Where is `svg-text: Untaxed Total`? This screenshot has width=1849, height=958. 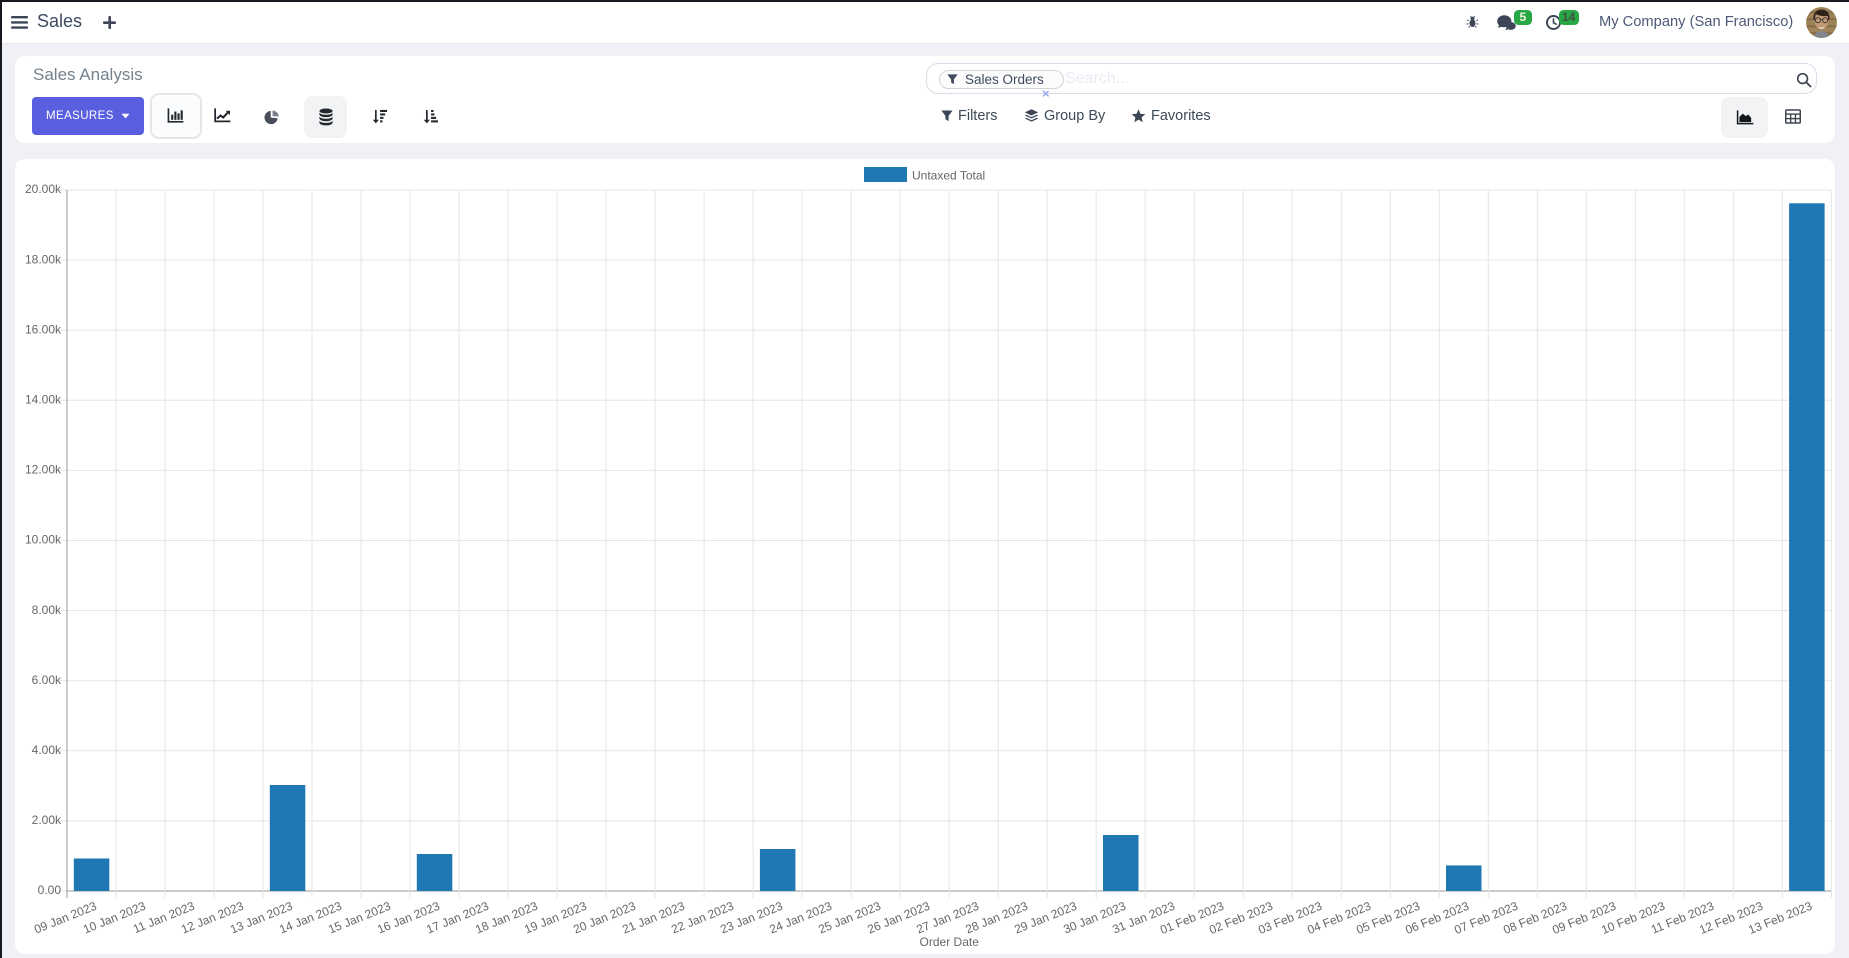 svg-text: Untaxed Total is located at coordinates (948, 176).